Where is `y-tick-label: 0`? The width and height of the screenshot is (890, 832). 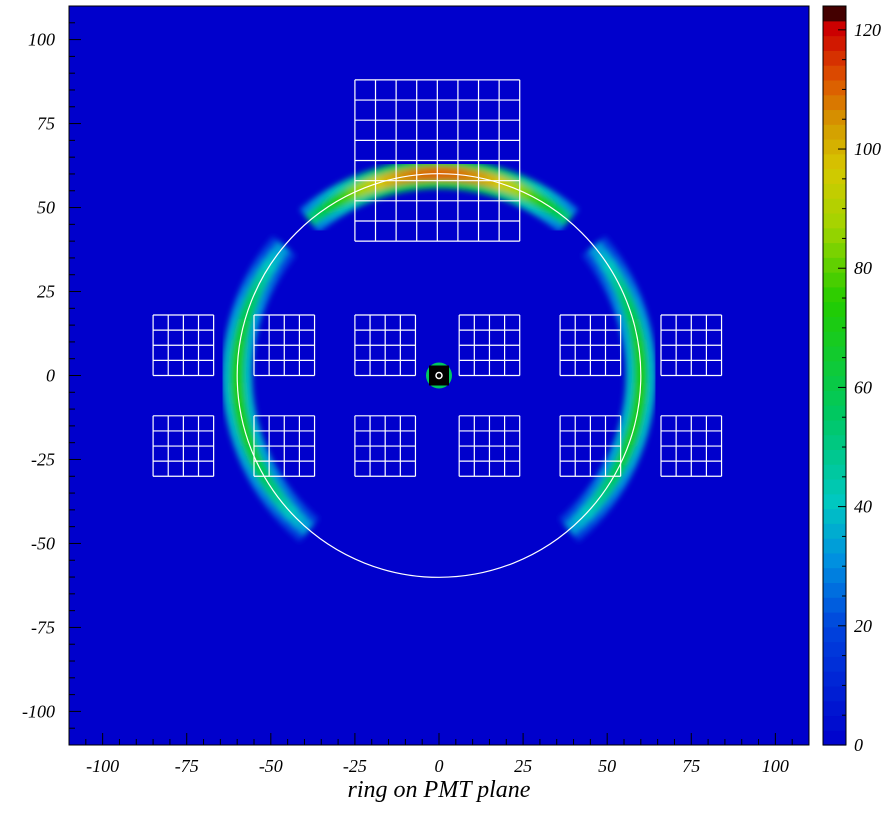 y-tick-label: 0 is located at coordinates (50, 376).